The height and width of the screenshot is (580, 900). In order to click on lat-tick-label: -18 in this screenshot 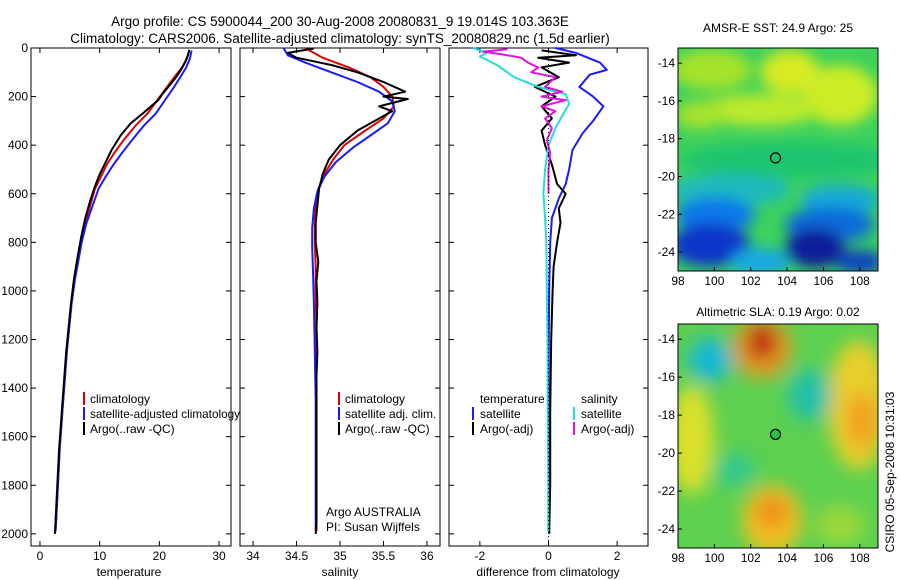, I will do `click(667, 139)`.